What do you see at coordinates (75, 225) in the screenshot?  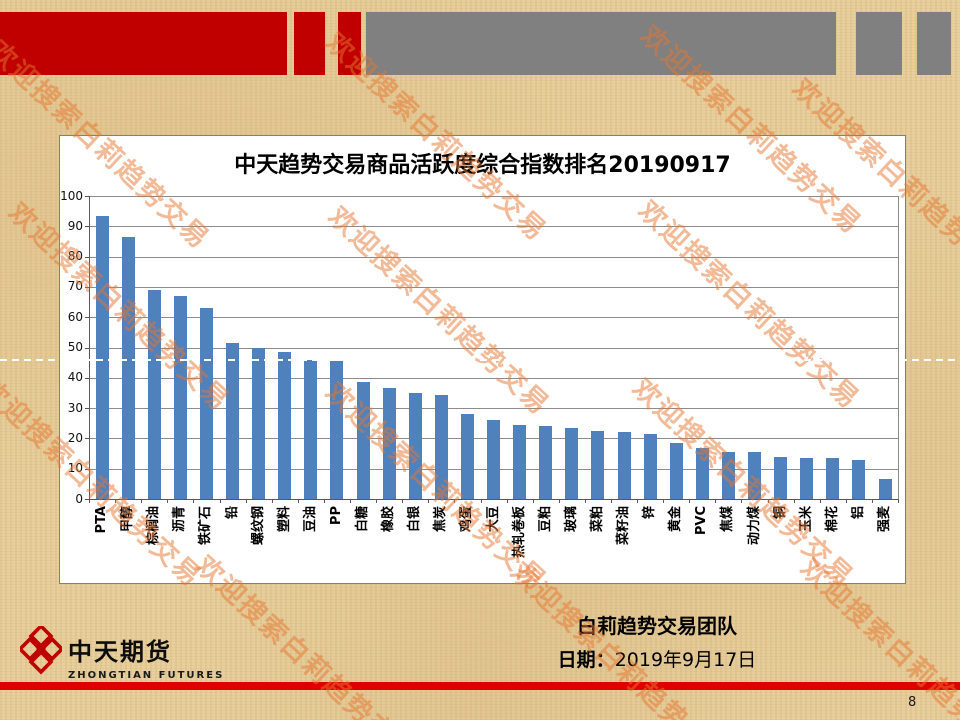 I see `y-axis-label: 90` at bounding box center [75, 225].